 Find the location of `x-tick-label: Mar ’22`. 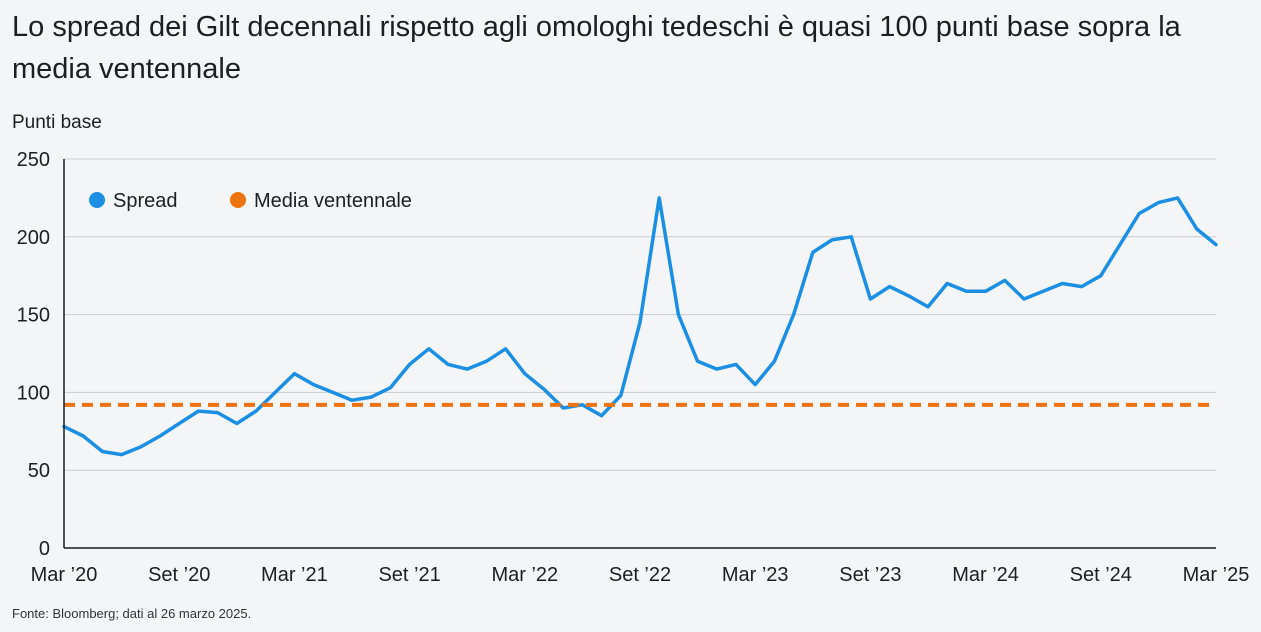

x-tick-label: Mar ’22 is located at coordinates (524, 575).